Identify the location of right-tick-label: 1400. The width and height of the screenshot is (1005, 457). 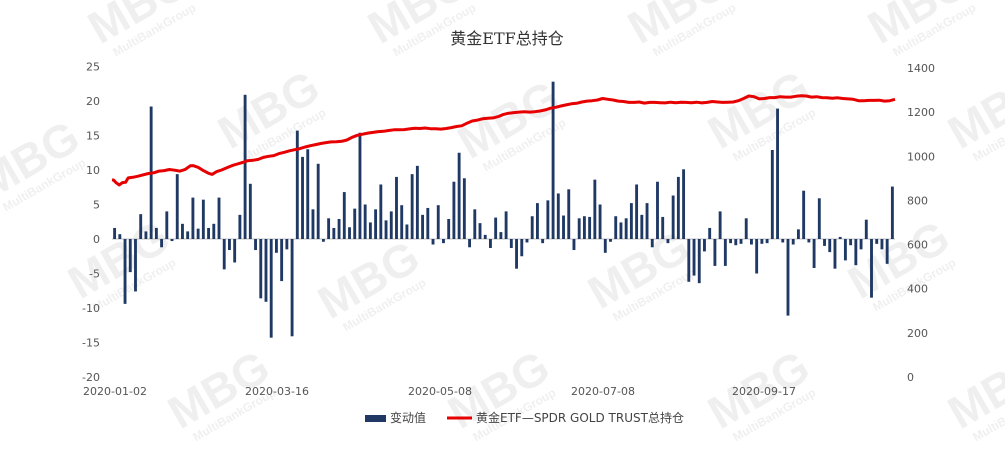
(921, 68).